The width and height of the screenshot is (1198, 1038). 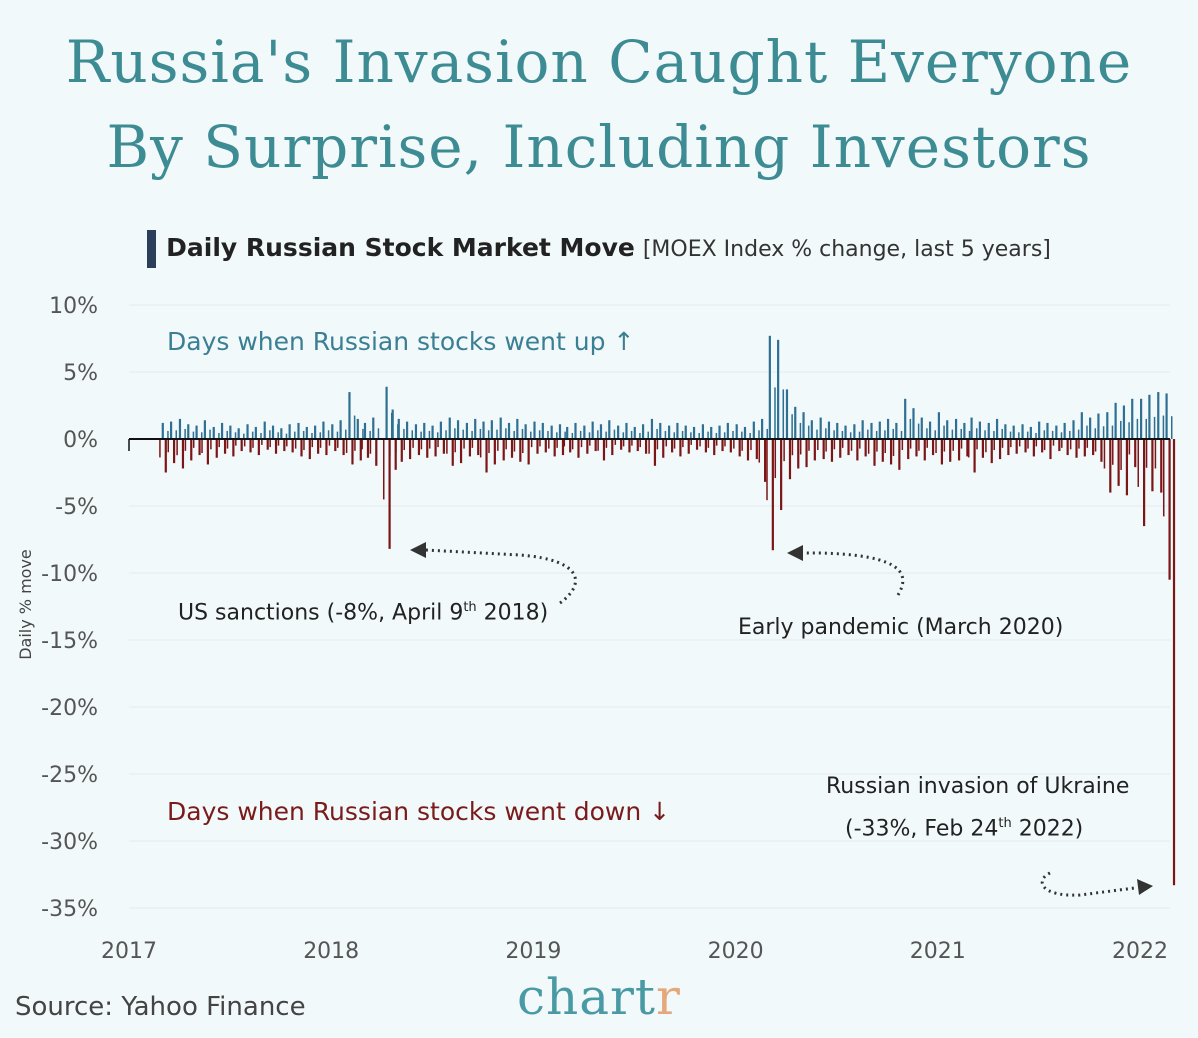 What do you see at coordinates (363, 612) in the screenshot?
I see `sanctions-annotation: US sanctions (-8%, April 9th 2018)` at bounding box center [363, 612].